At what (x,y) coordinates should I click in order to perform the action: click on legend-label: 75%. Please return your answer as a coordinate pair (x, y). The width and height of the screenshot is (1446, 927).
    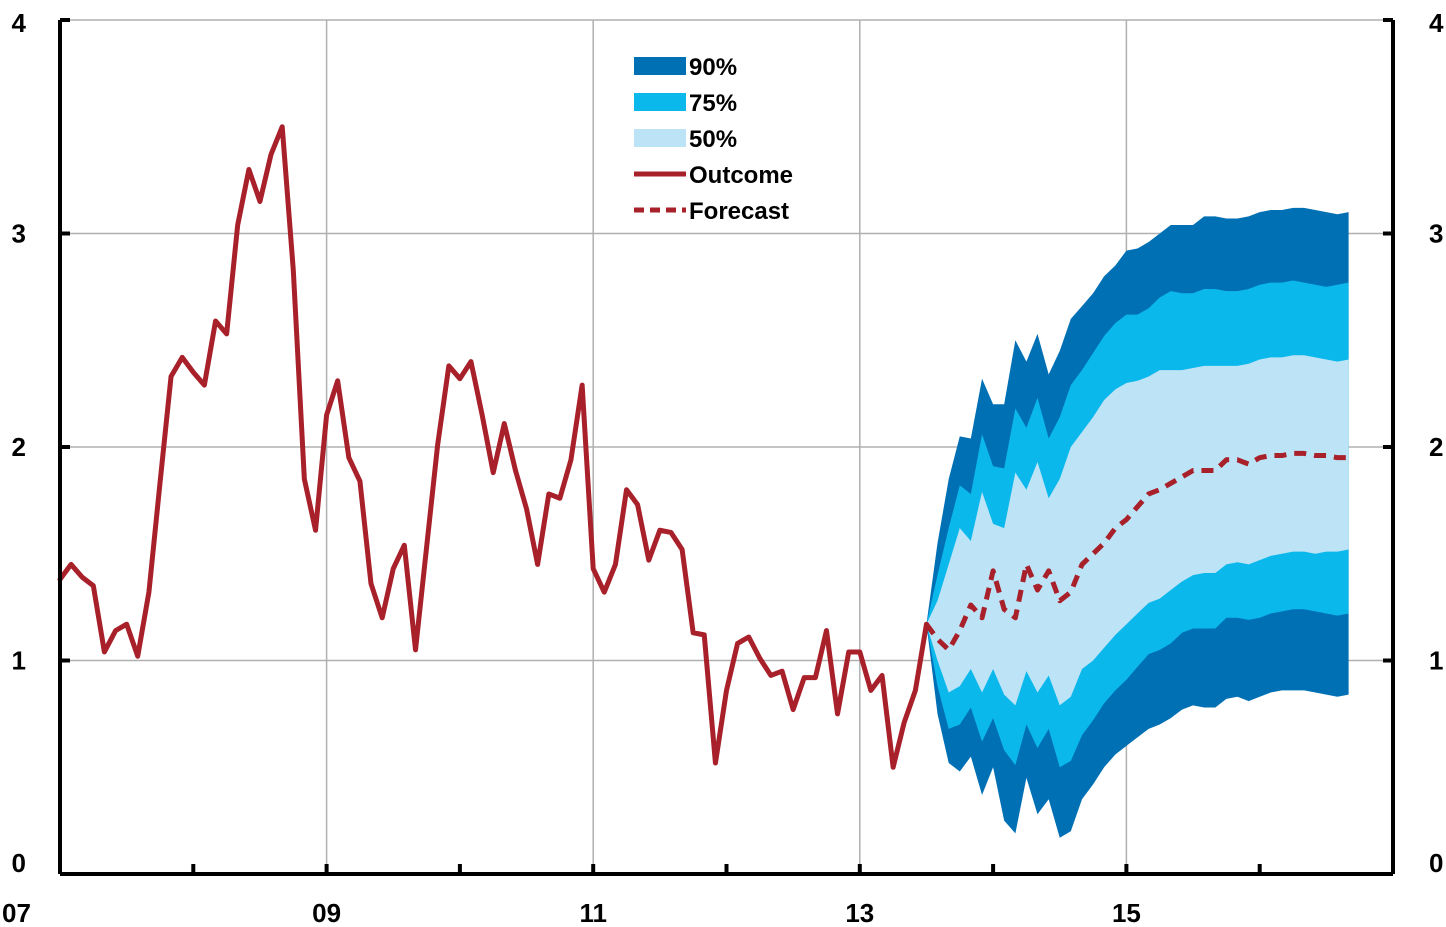
    Looking at the image, I should click on (713, 103).